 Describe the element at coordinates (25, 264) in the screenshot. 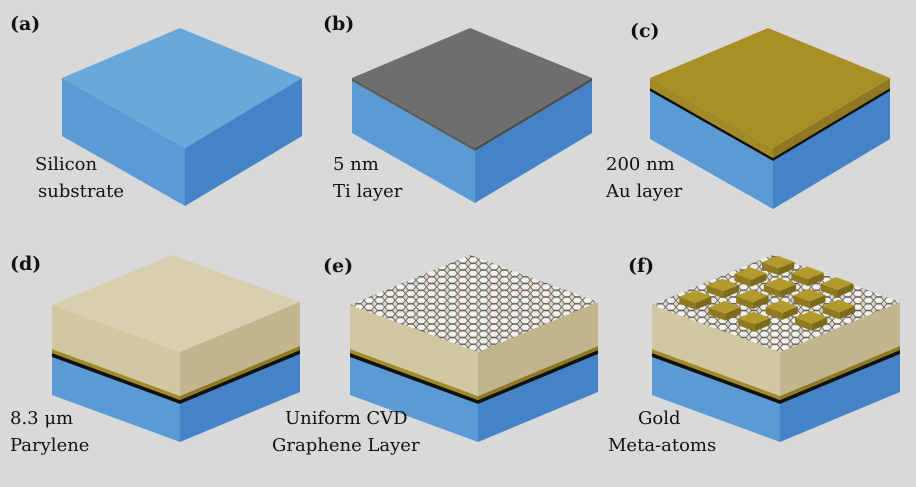

I see `panel-label: (d)` at that location.